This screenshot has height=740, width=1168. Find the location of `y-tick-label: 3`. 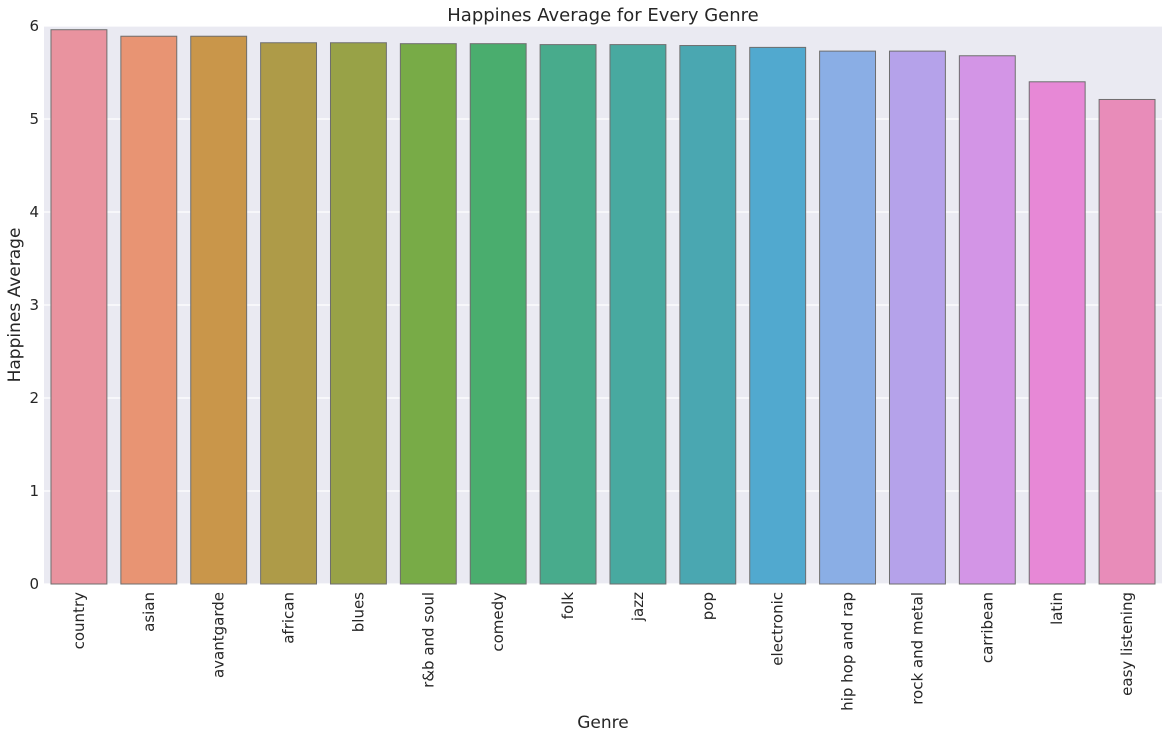

y-tick-label: 3 is located at coordinates (34, 305).